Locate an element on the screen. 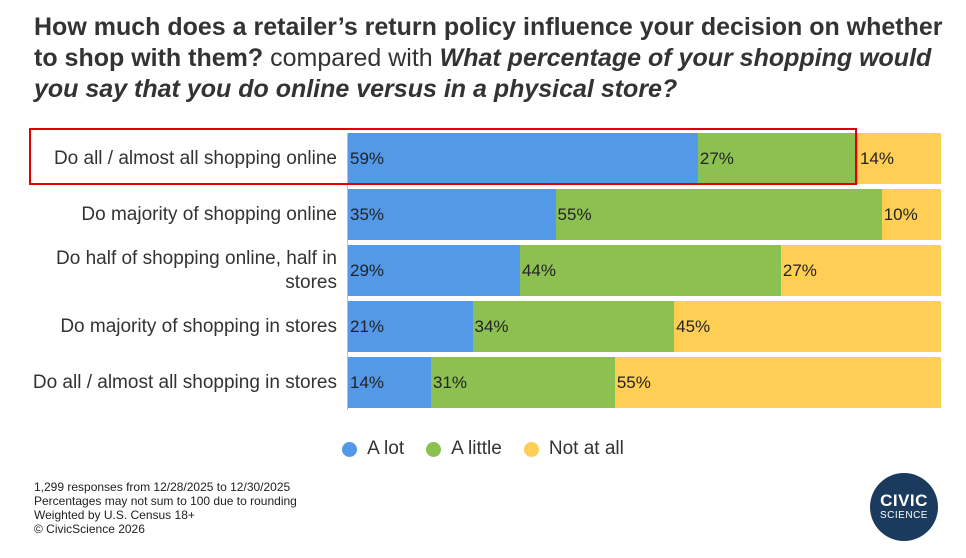  legend-item-a-lot: A lot is located at coordinates (373, 449).